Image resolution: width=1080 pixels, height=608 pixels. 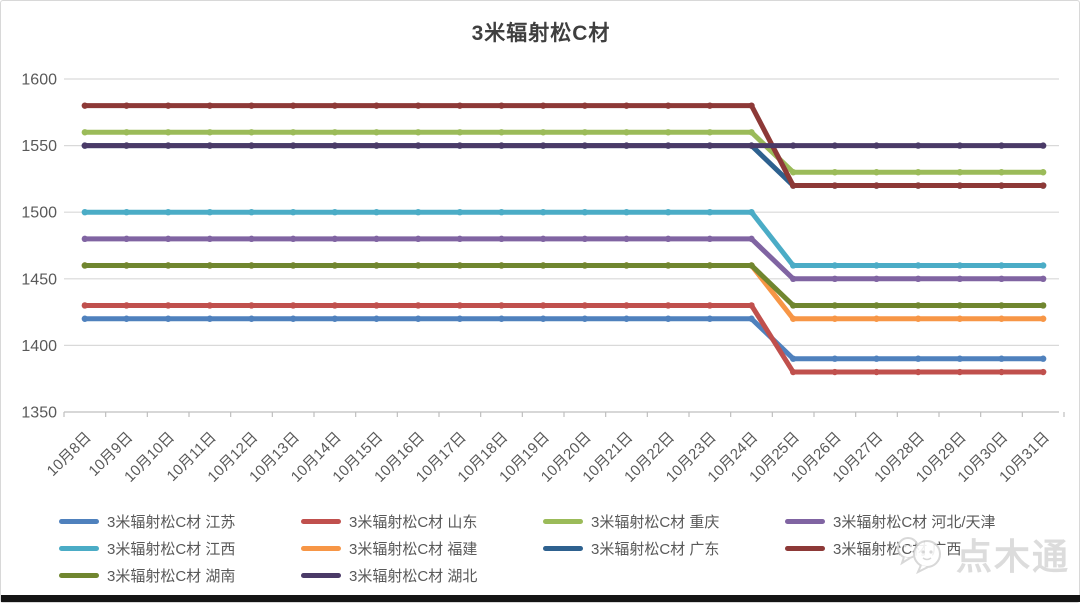 What do you see at coordinates (171, 549) in the screenshot?
I see `legend-label: 3米辐射松C材 江西` at bounding box center [171, 549].